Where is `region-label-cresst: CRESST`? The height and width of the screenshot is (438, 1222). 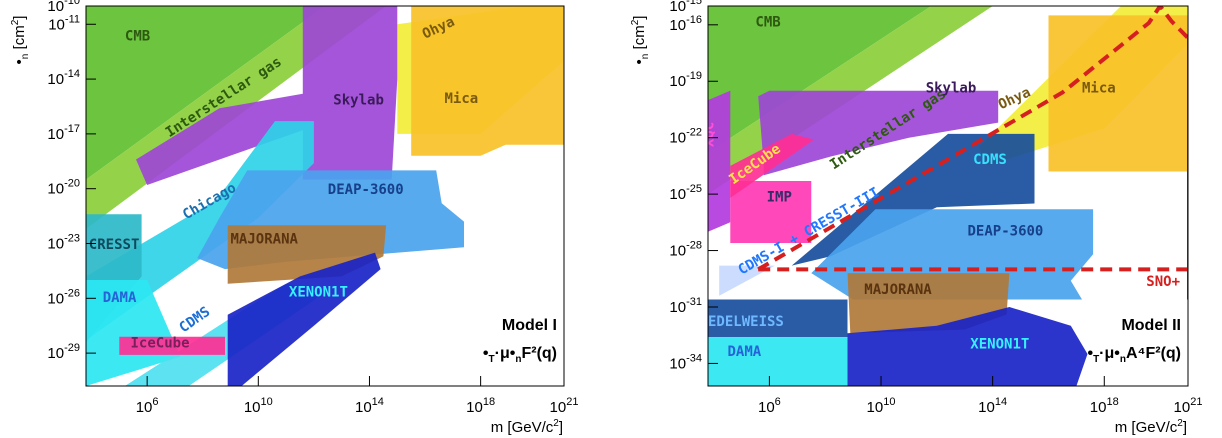 region-label-cresst: CRESST is located at coordinates (114, 245).